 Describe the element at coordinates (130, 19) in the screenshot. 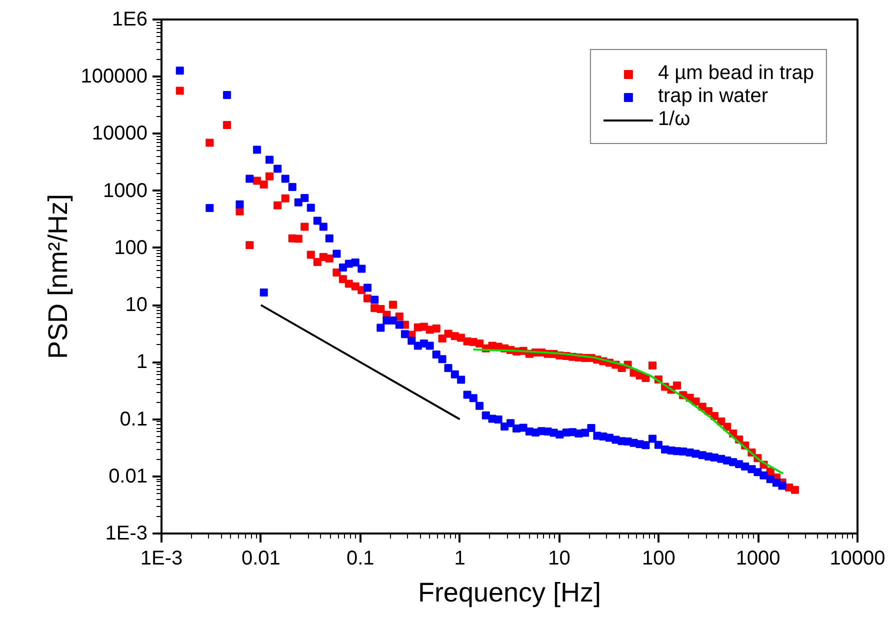

I see `y-tick-label: 1E6` at that location.